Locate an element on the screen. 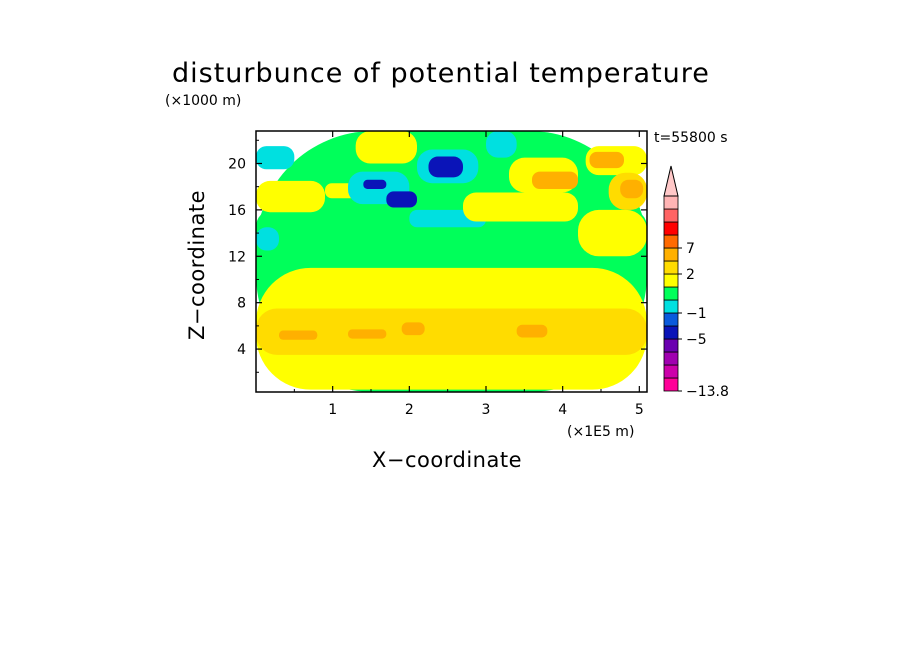  x-tick-label: 2 is located at coordinates (409, 410).